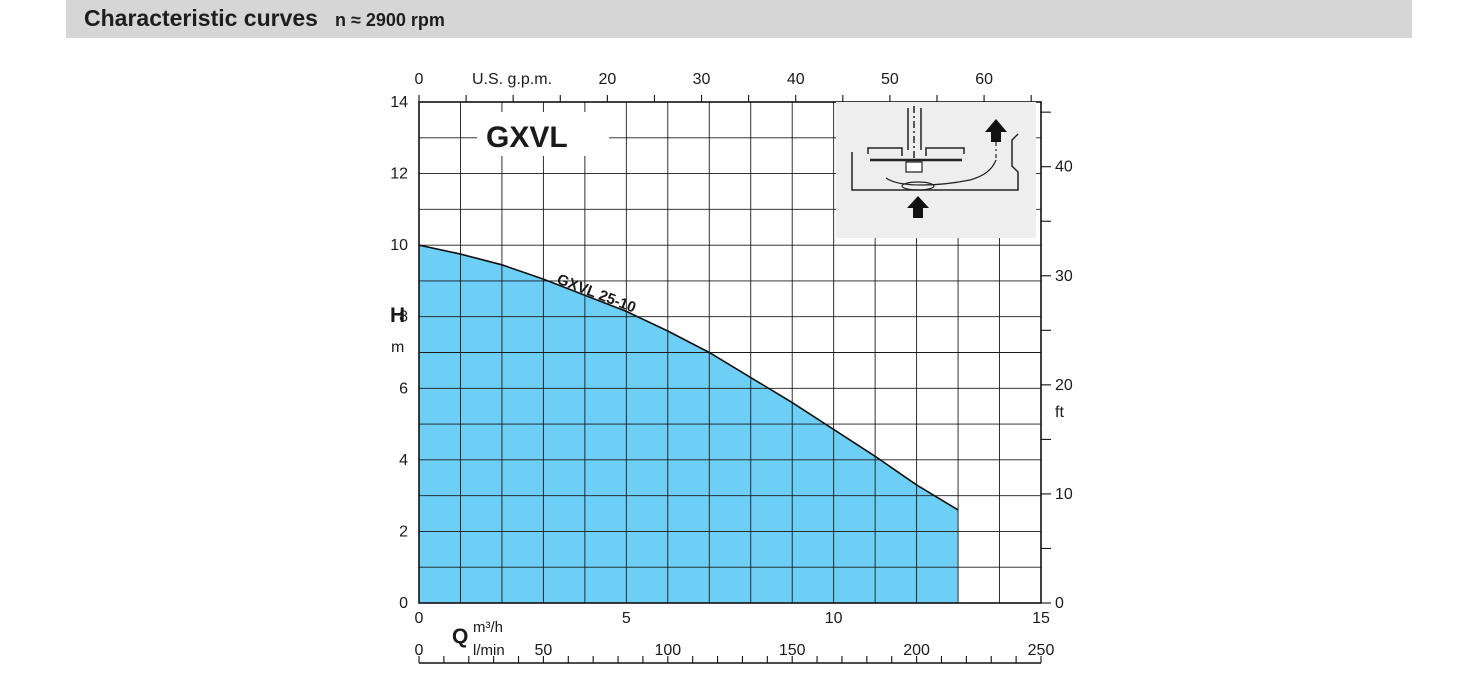 The width and height of the screenshot is (1478, 677). Describe the element at coordinates (688, 377) in the screenshot. I see `curve-line` at that location.